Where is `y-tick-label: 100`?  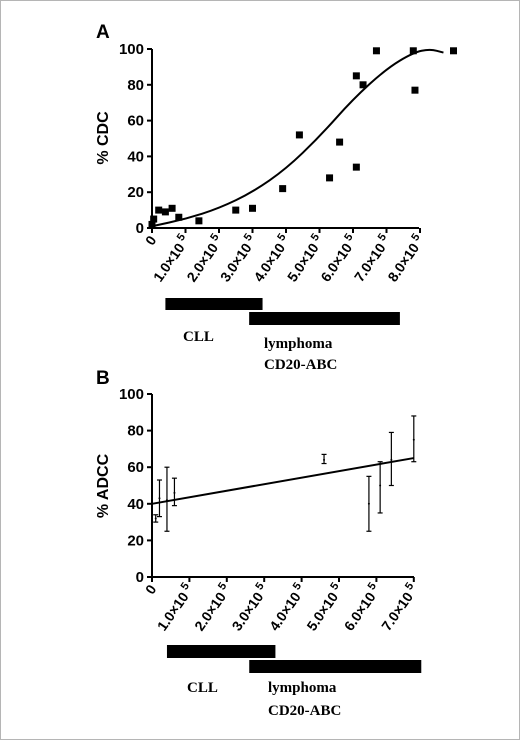
y-tick-label: 100 is located at coordinates (131, 49).